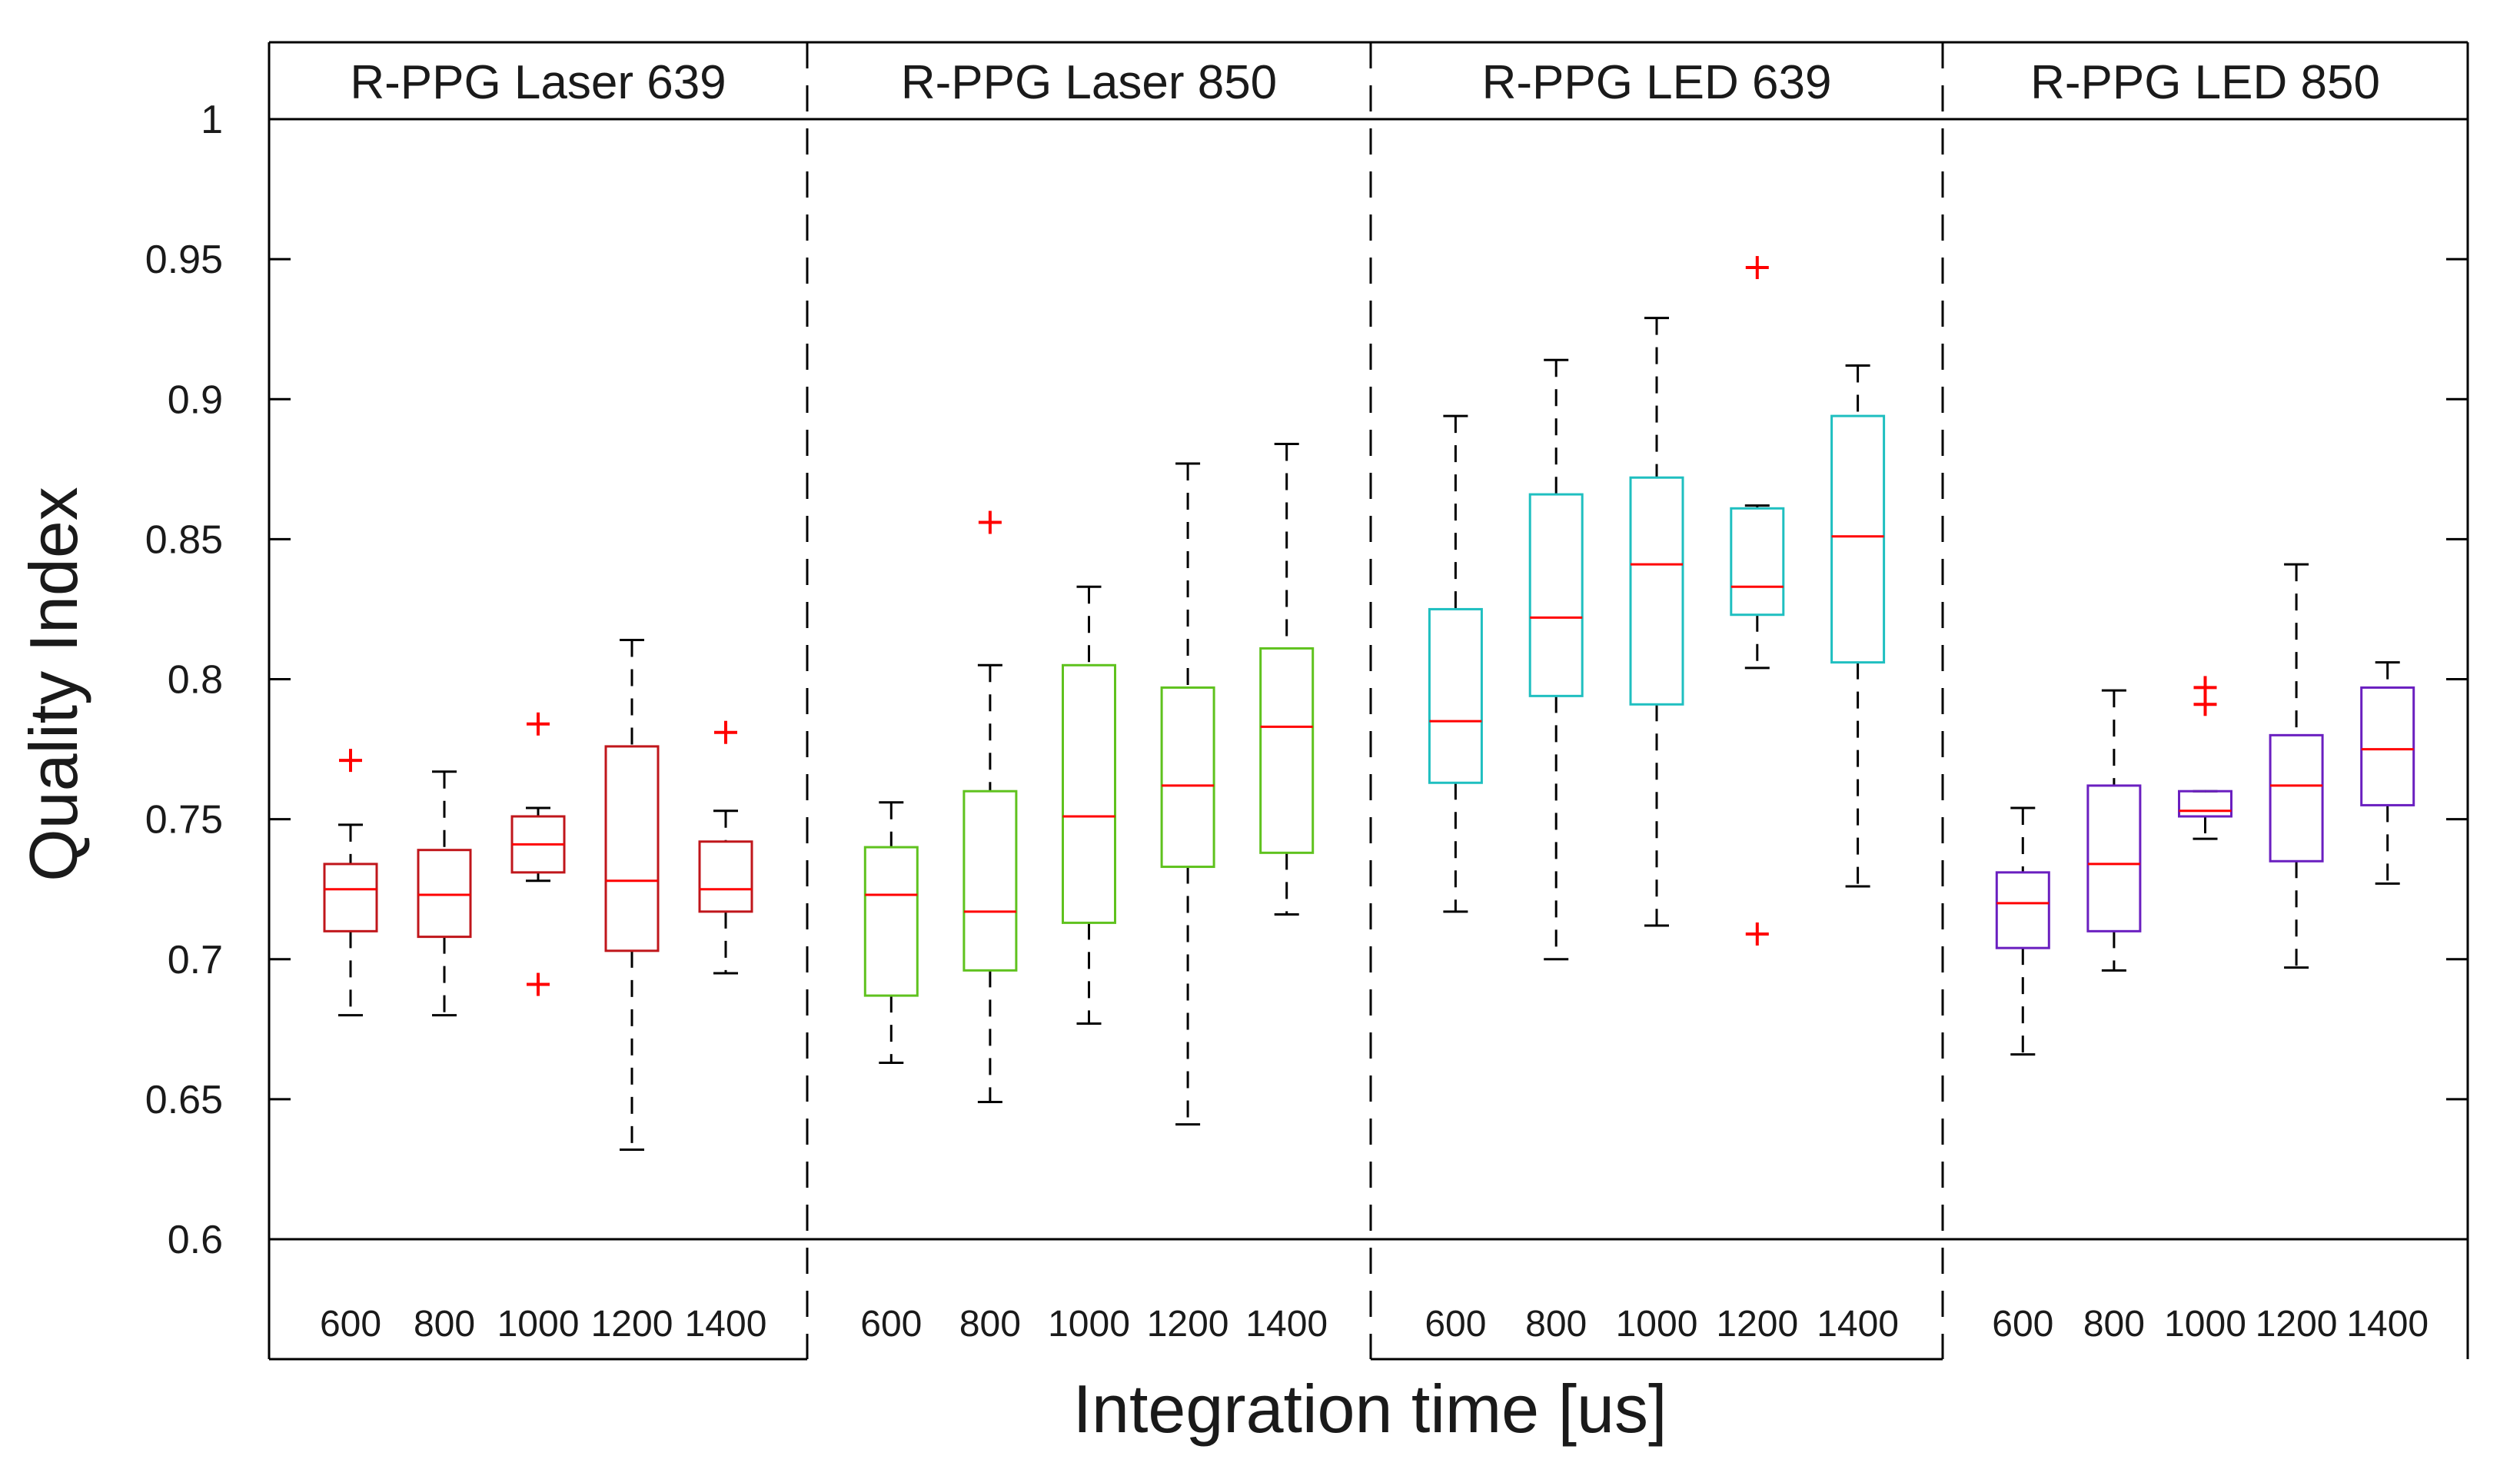  I want to click on panel-title: R-PPG LED 639, so click(1657, 82).